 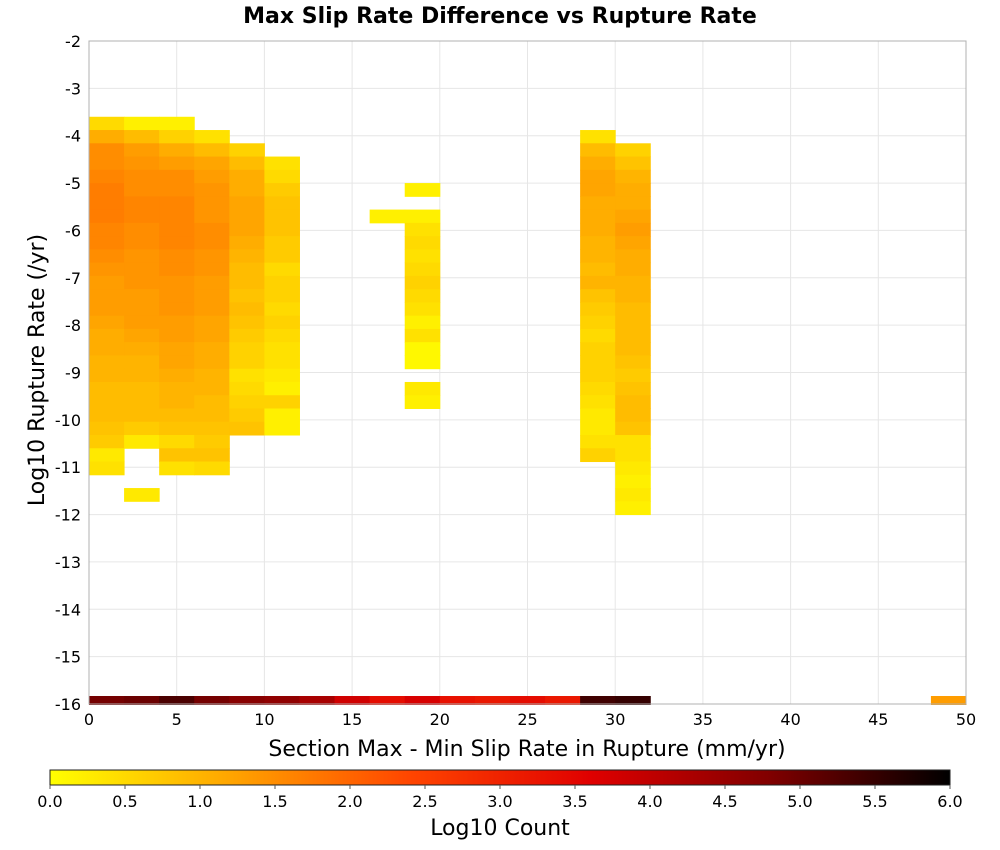 I want to click on y-tick-label: -6, so click(x=73, y=230).